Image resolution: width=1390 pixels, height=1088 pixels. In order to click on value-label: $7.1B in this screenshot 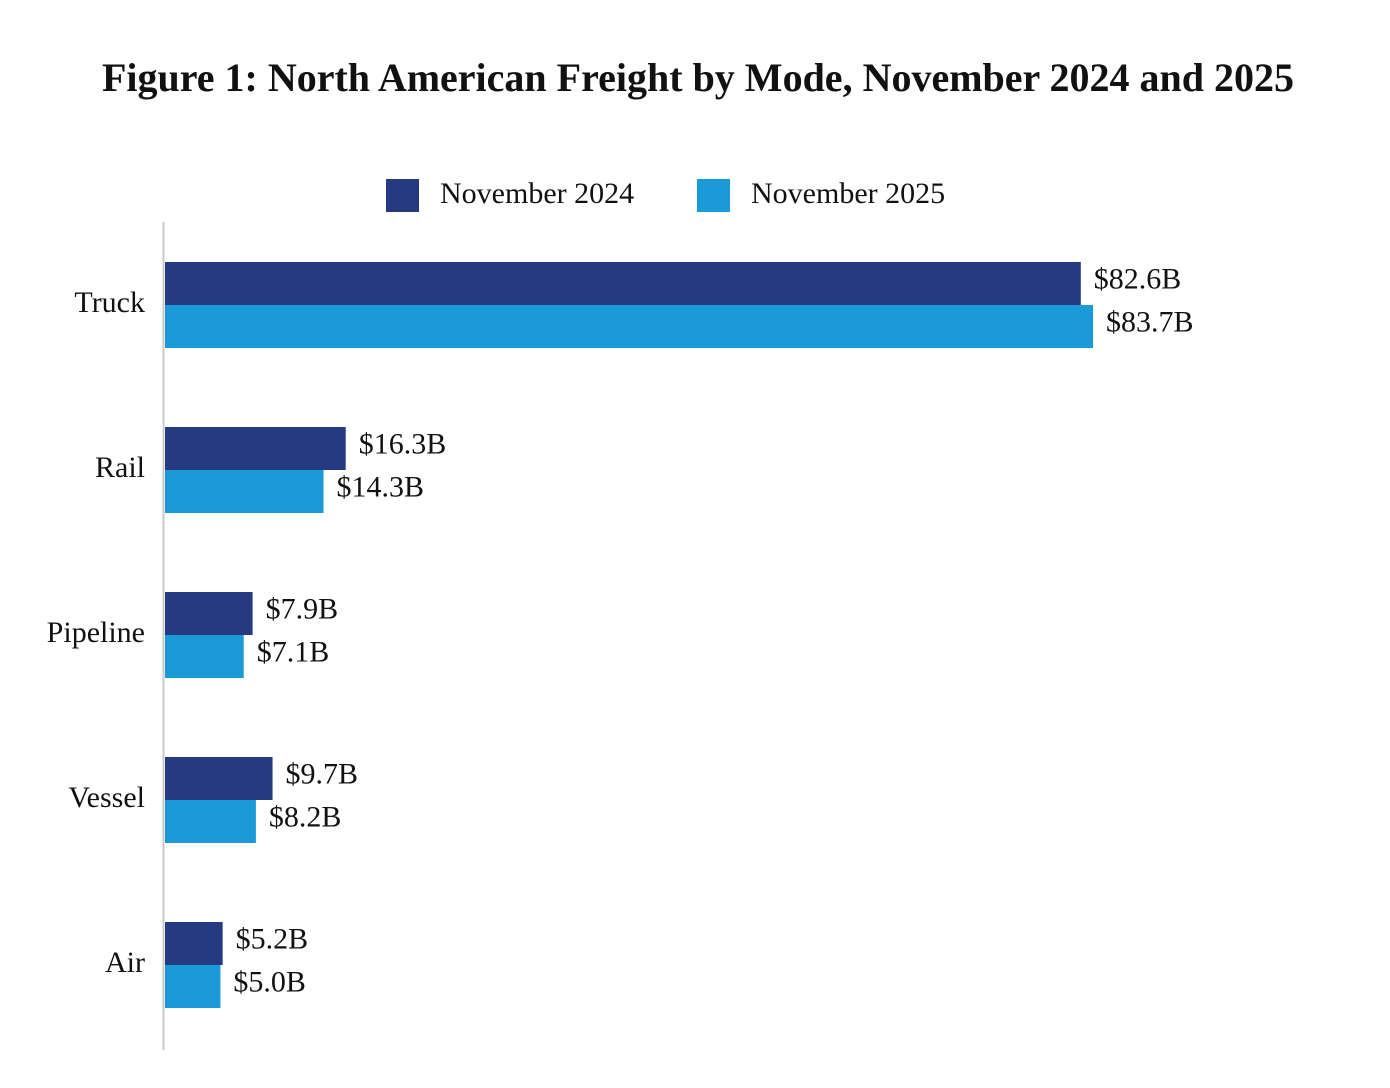, I will do `click(293, 651)`.